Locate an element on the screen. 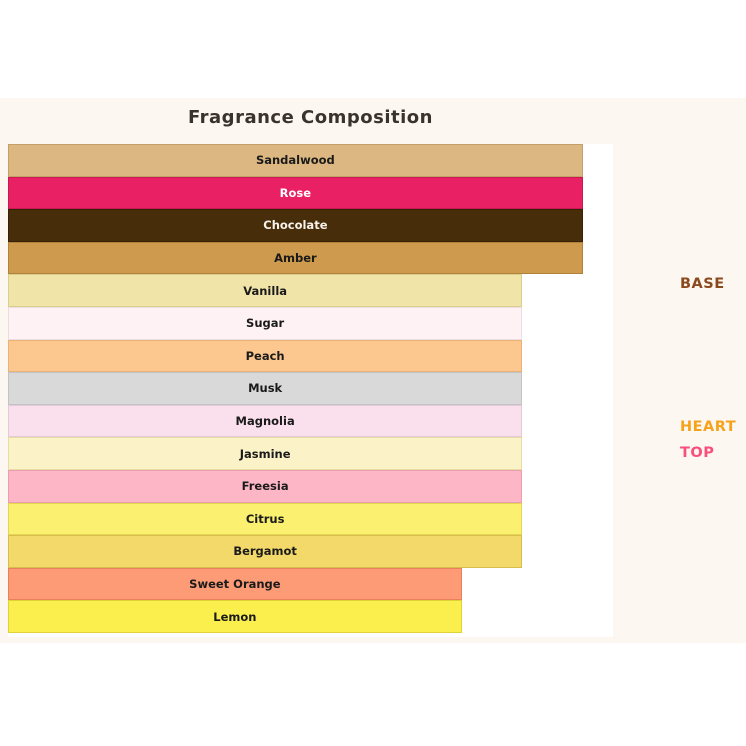 This screenshot has width=746, height=746. bar-amber: Amber is located at coordinates (295, 258).